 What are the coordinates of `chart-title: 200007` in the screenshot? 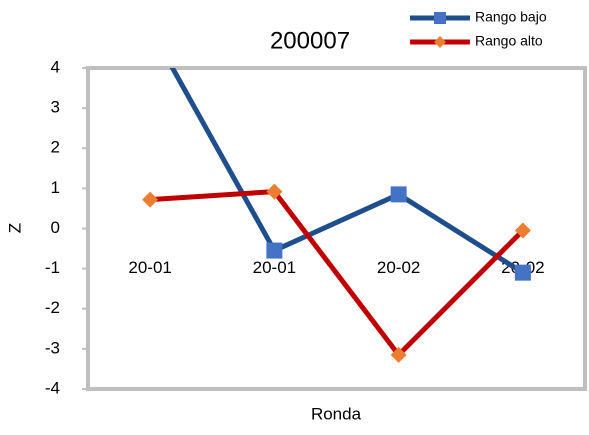 It's located at (310, 40).